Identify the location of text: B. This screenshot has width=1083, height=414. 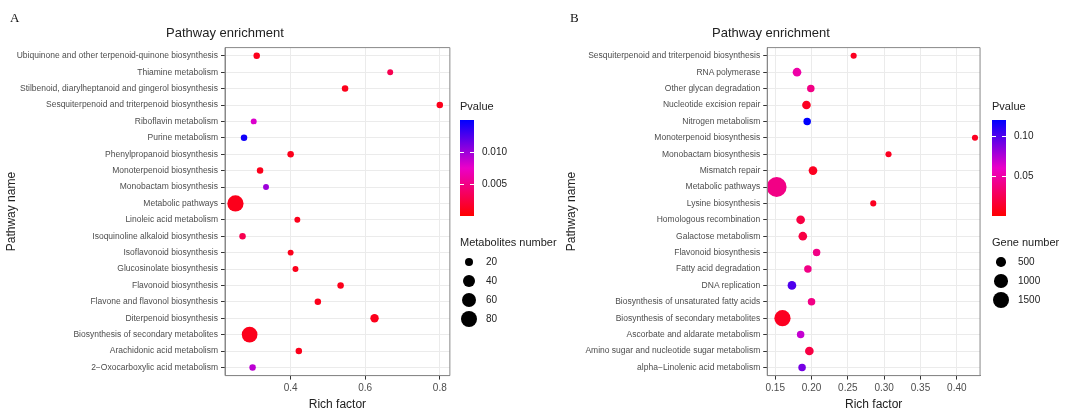
(574, 17).